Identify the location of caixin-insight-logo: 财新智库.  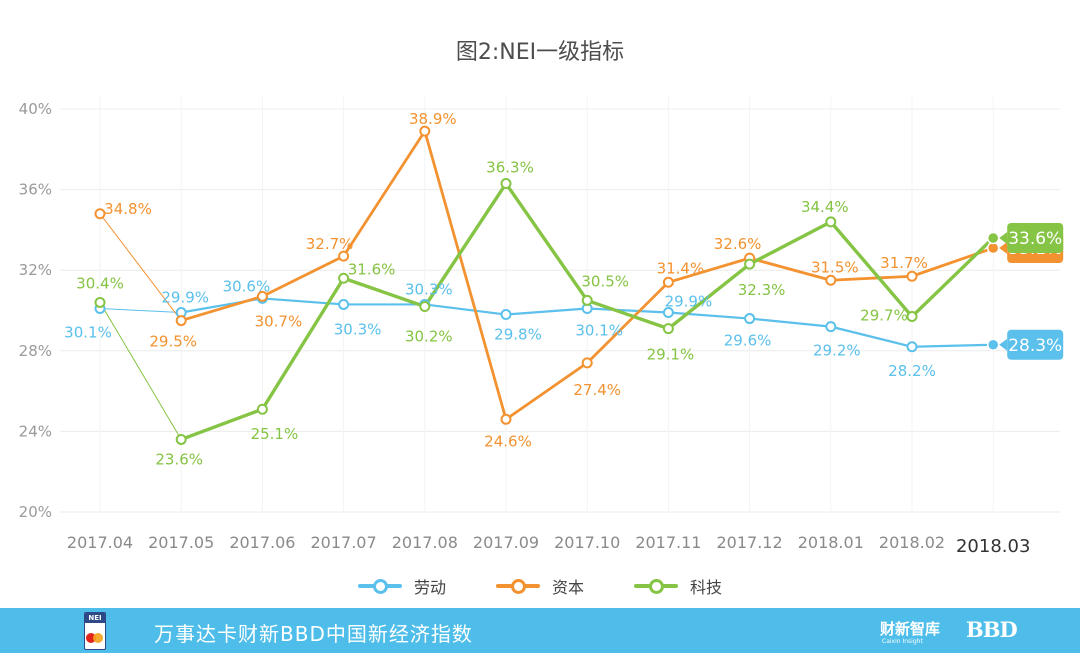
(910, 629).